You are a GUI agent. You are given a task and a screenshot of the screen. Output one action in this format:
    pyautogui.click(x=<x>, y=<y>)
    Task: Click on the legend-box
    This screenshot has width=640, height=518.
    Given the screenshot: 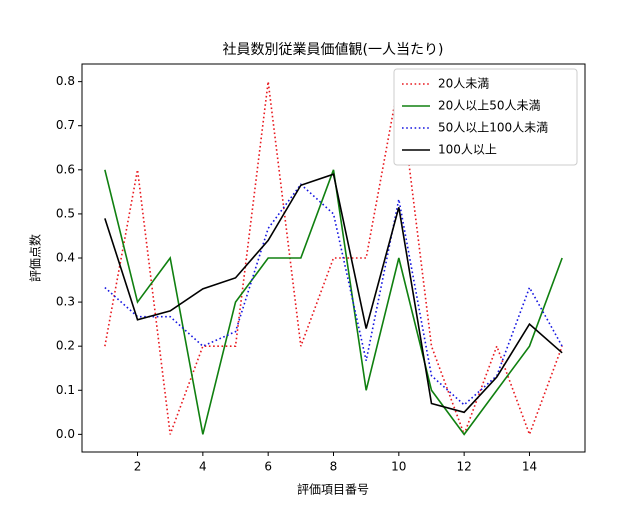 What is the action you would take?
    pyautogui.click(x=485, y=117)
    